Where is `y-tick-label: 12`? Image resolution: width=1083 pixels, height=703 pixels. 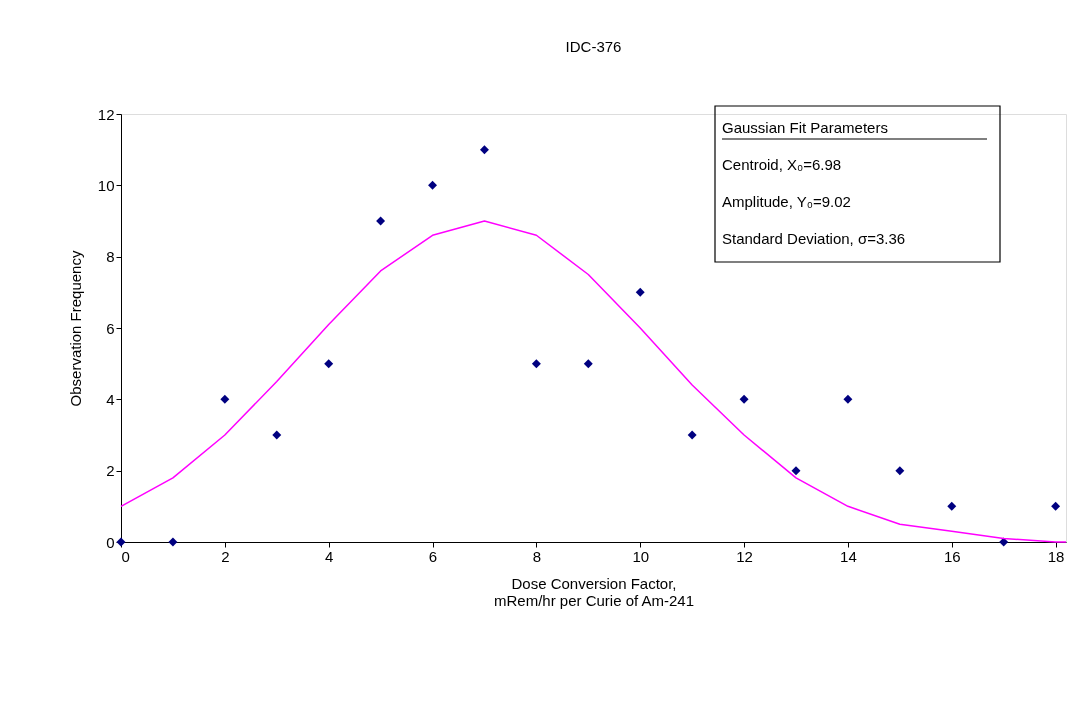 y-tick-label: 12 is located at coordinates (106, 114).